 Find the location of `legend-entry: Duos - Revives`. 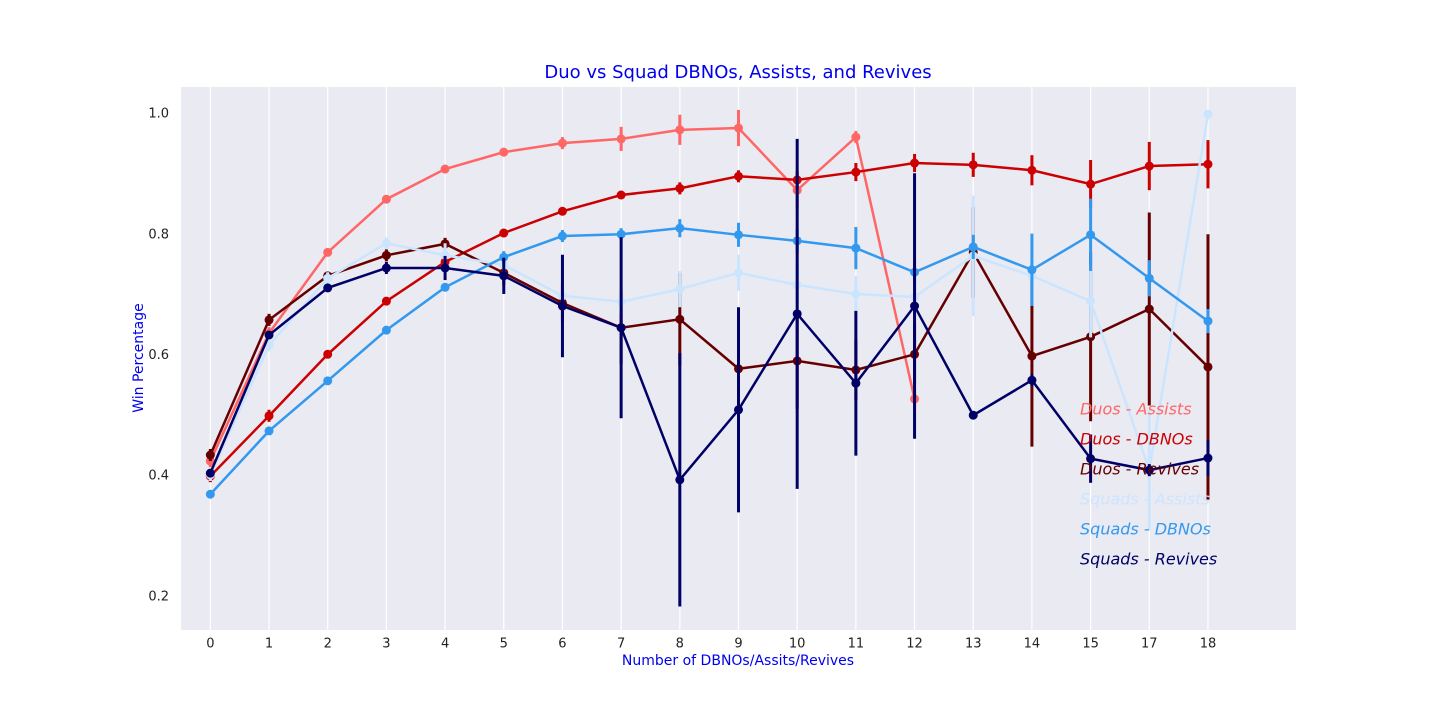

legend-entry: Duos - Revives is located at coordinates (1139, 469).